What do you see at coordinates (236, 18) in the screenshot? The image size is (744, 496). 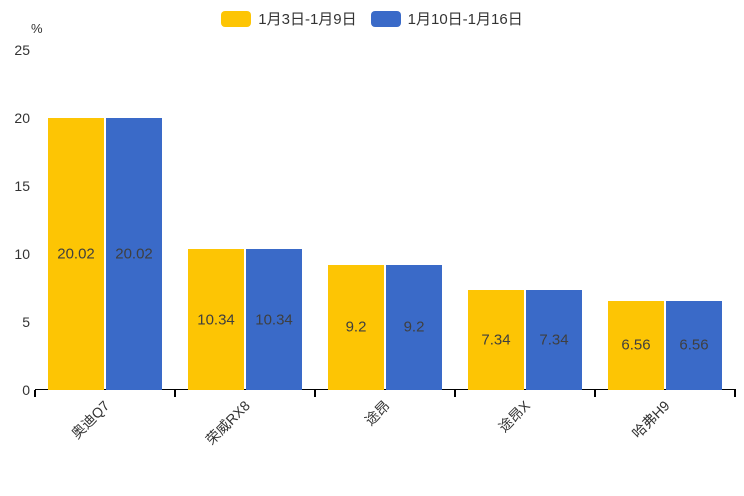 I see `legend-swatch-yellow` at bounding box center [236, 18].